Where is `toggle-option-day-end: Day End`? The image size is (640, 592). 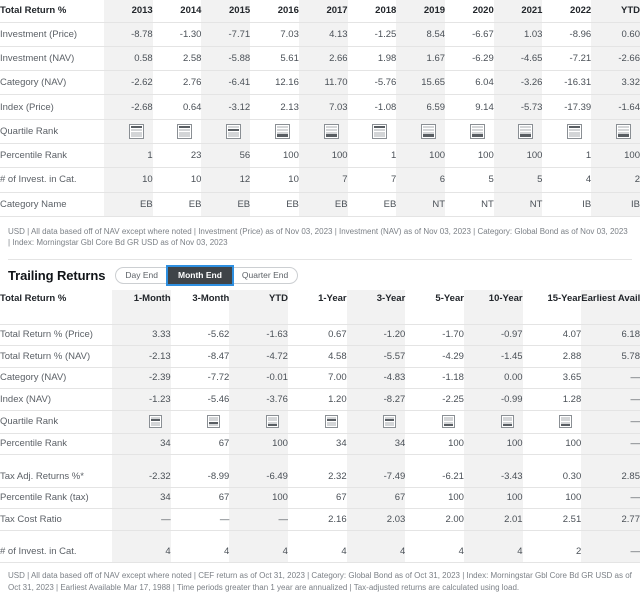
toggle-option-day-end: Day End is located at coordinates (141, 275).